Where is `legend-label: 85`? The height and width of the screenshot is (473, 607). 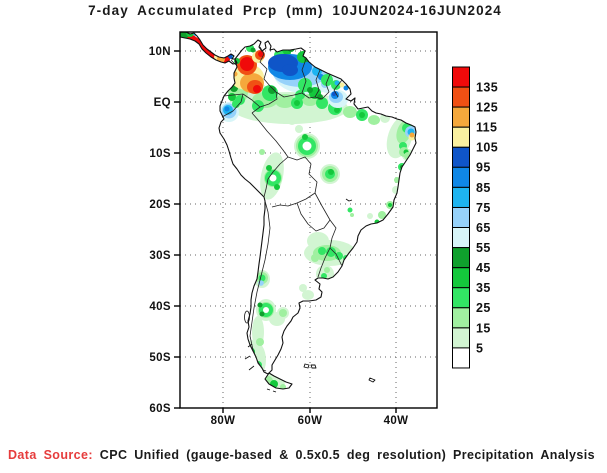
legend-label: 85 is located at coordinates (483, 188).